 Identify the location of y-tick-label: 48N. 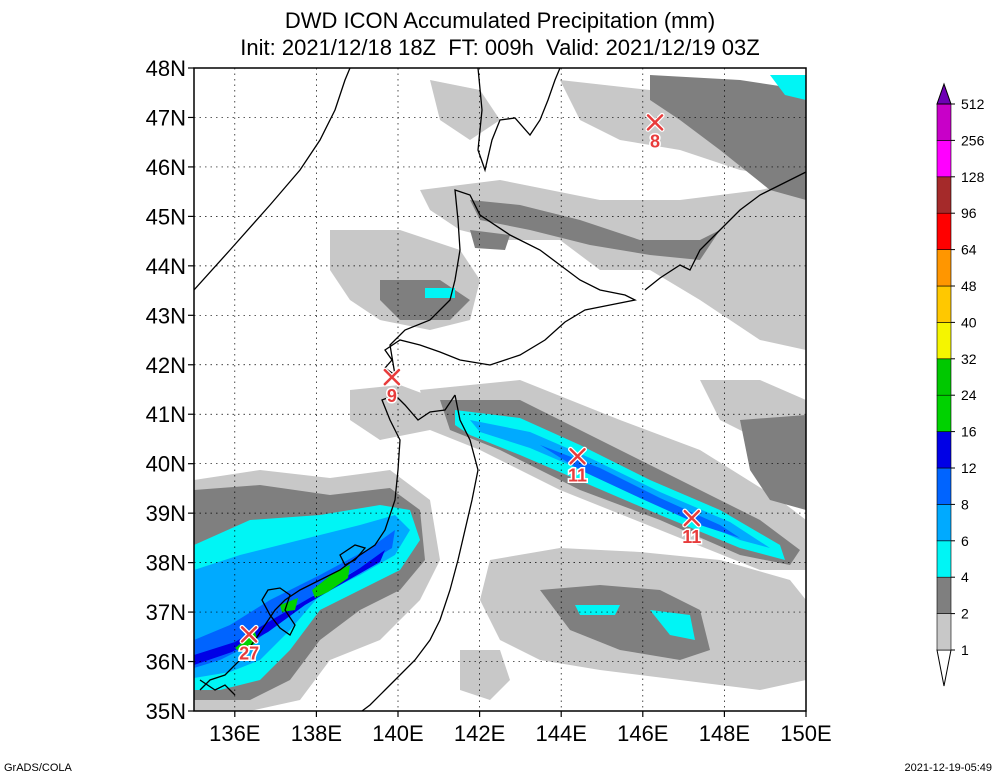
(166, 68).